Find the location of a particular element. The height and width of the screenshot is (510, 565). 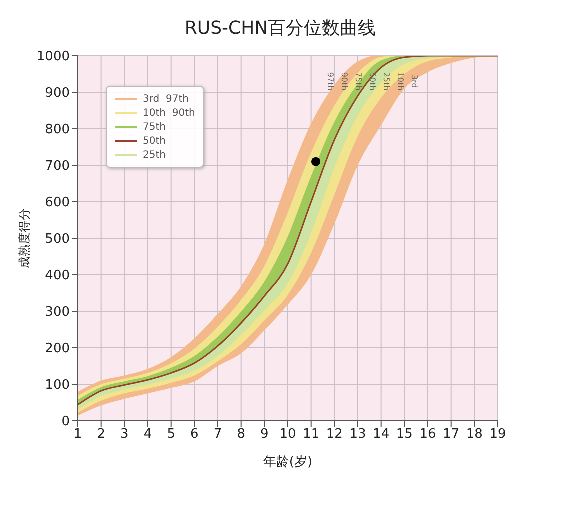

x-tick-label: 5 is located at coordinates (171, 434).